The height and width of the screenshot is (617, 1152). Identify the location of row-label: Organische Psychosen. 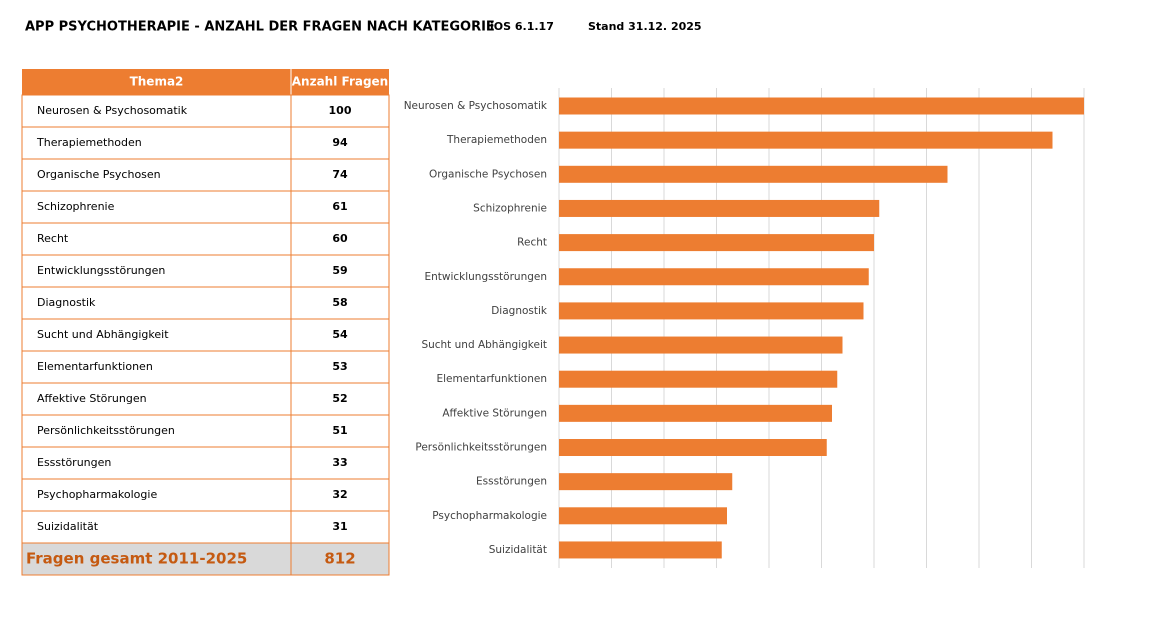
(99, 174).